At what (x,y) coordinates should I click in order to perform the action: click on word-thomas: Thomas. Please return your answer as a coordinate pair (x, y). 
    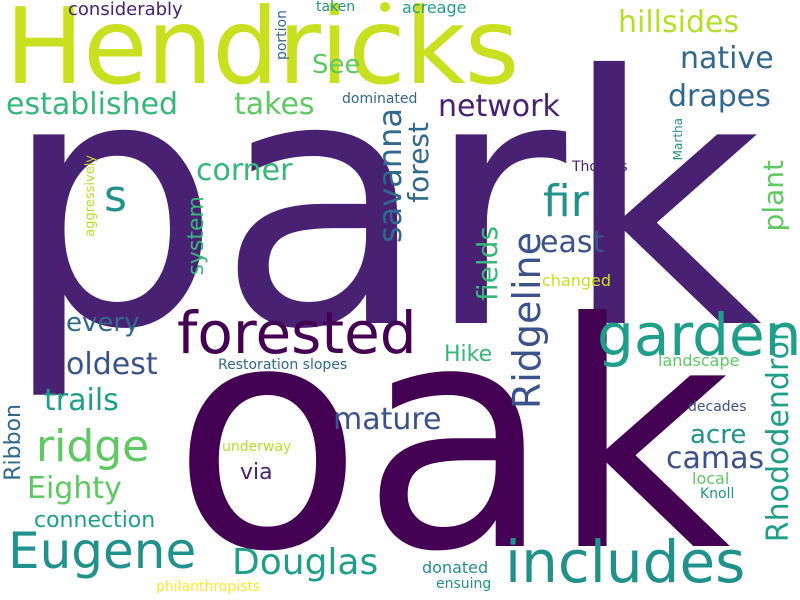
    Looking at the image, I should click on (600, 167).